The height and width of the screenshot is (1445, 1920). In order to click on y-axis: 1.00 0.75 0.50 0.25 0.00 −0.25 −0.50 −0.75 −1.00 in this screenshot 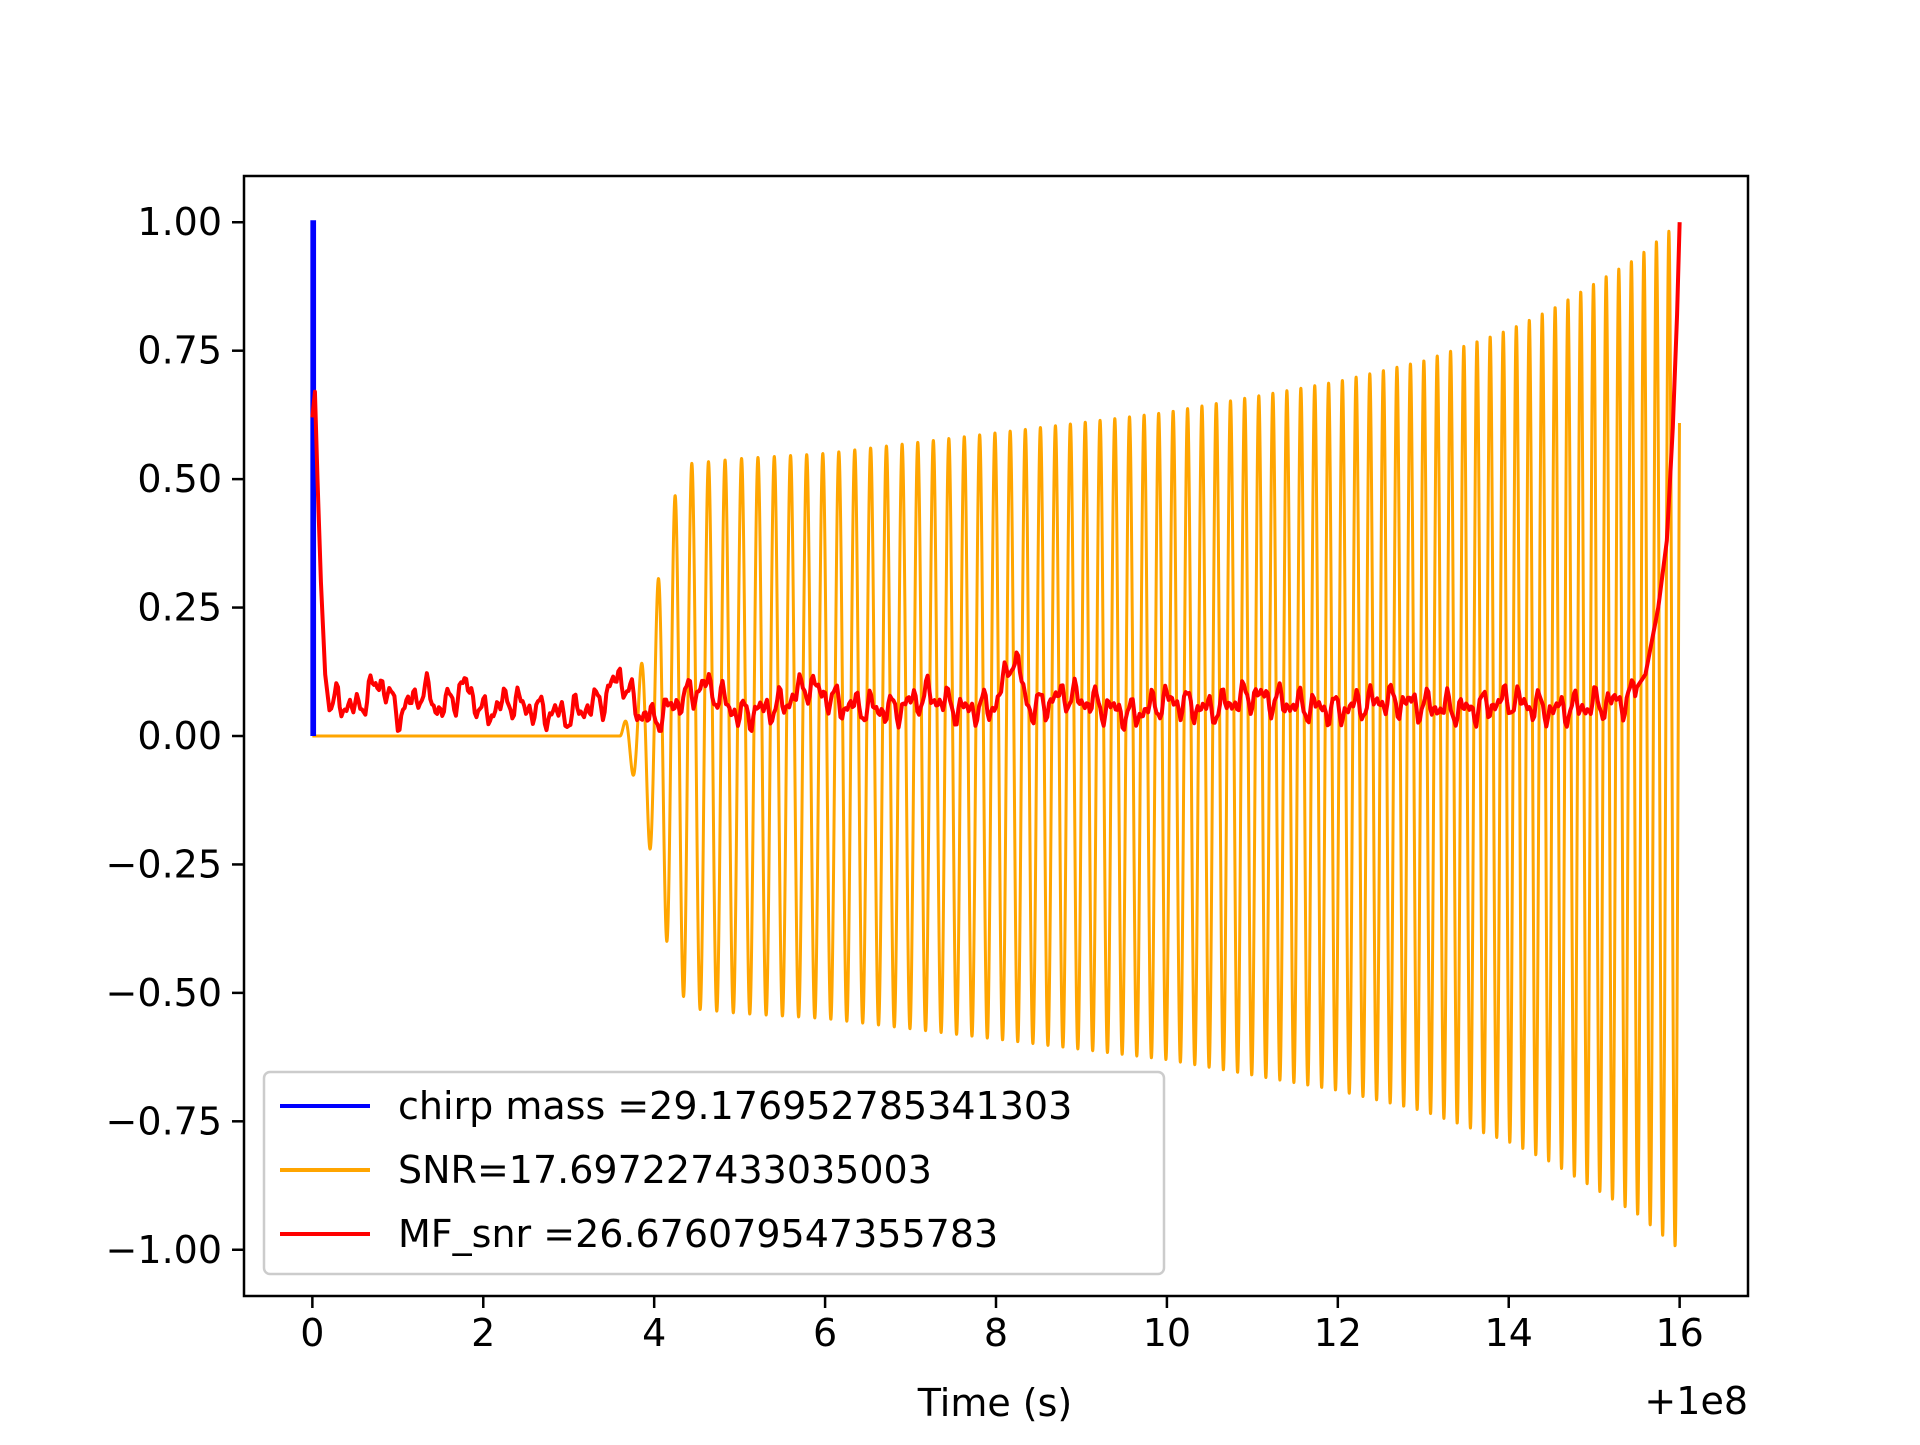, I will do `click(175, 736)`.